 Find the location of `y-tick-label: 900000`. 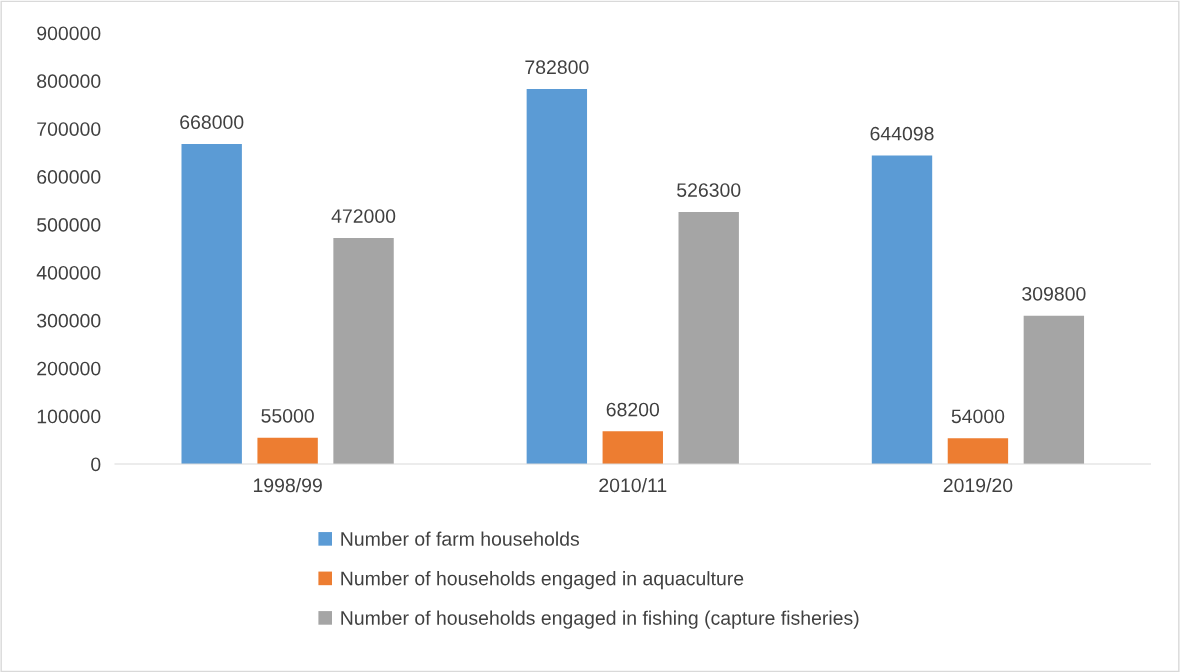

y-tick-label: 900000 is located at coordinates (69, 33).